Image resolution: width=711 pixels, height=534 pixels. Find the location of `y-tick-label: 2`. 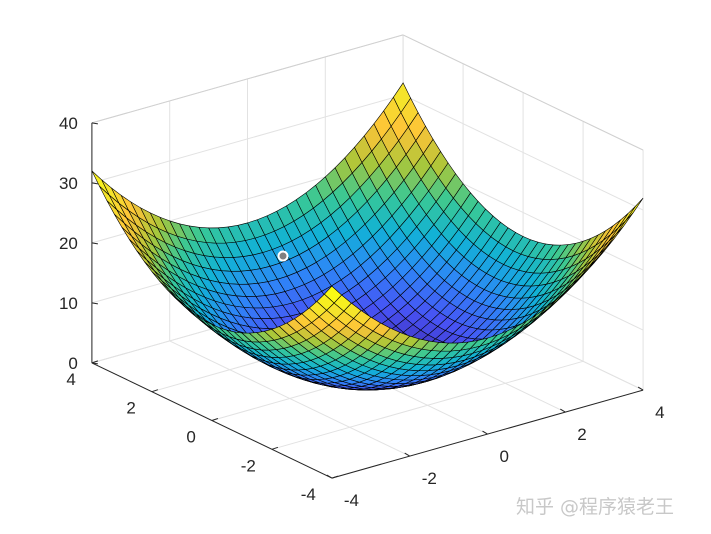

y-tick-label: 2 is located at coordinates (130, 408).